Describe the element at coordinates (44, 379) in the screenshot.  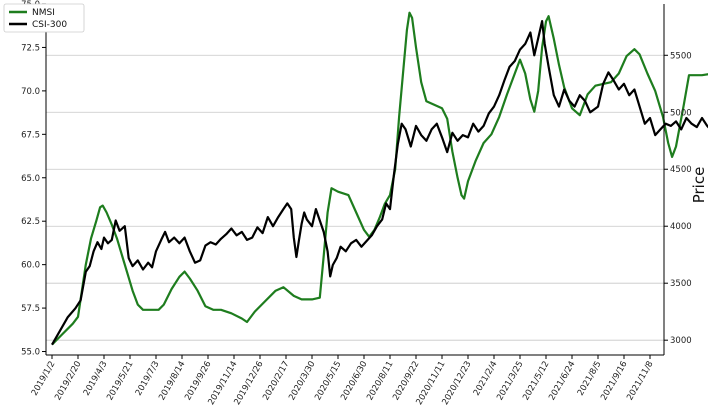
I see `x-tick-label-0: 2019/1/2` at that location.